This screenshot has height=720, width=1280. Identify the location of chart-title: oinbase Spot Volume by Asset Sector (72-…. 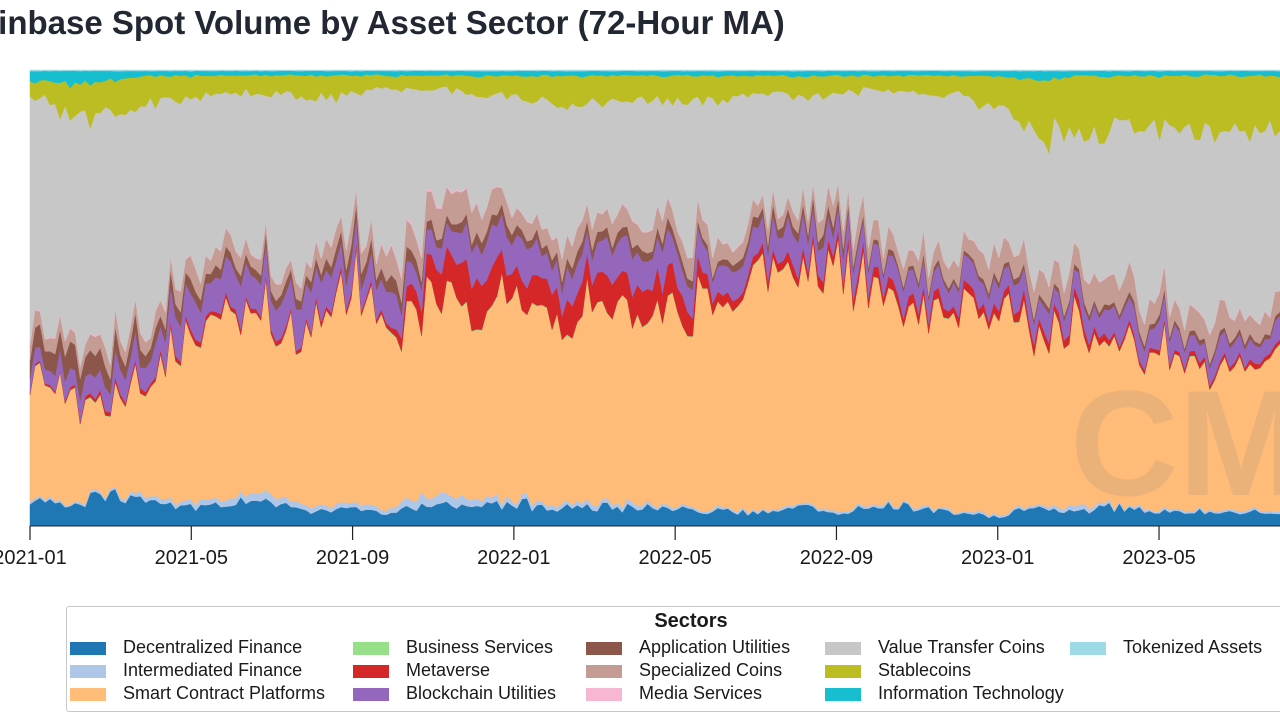
(392, 22).